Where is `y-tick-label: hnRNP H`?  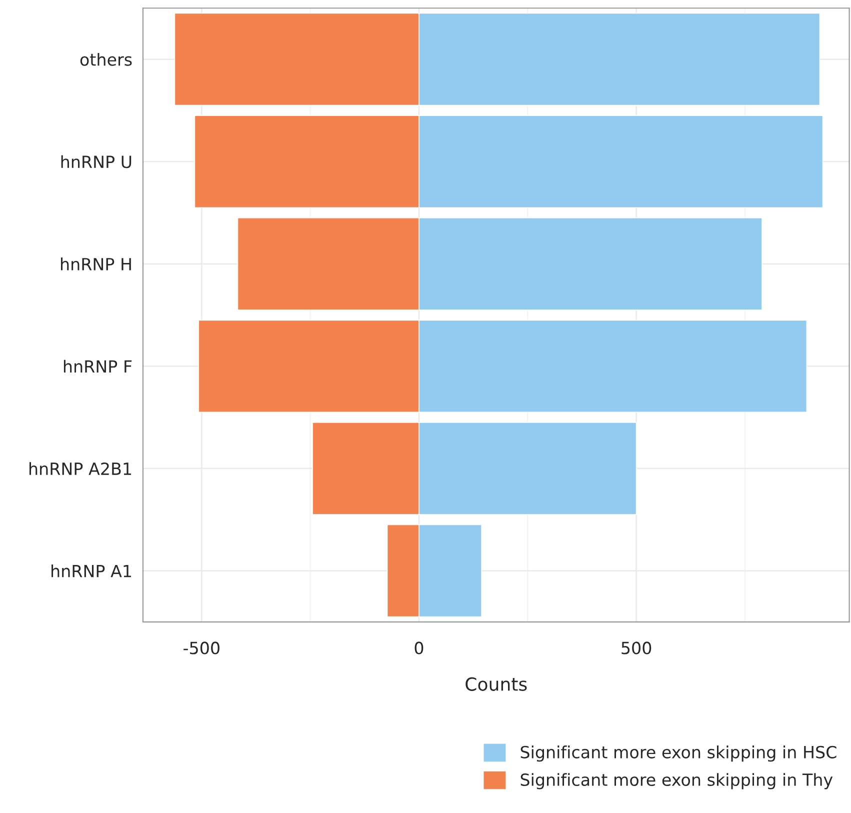 y-tick-label: hnRNP H is located at coordinates (96, 264).